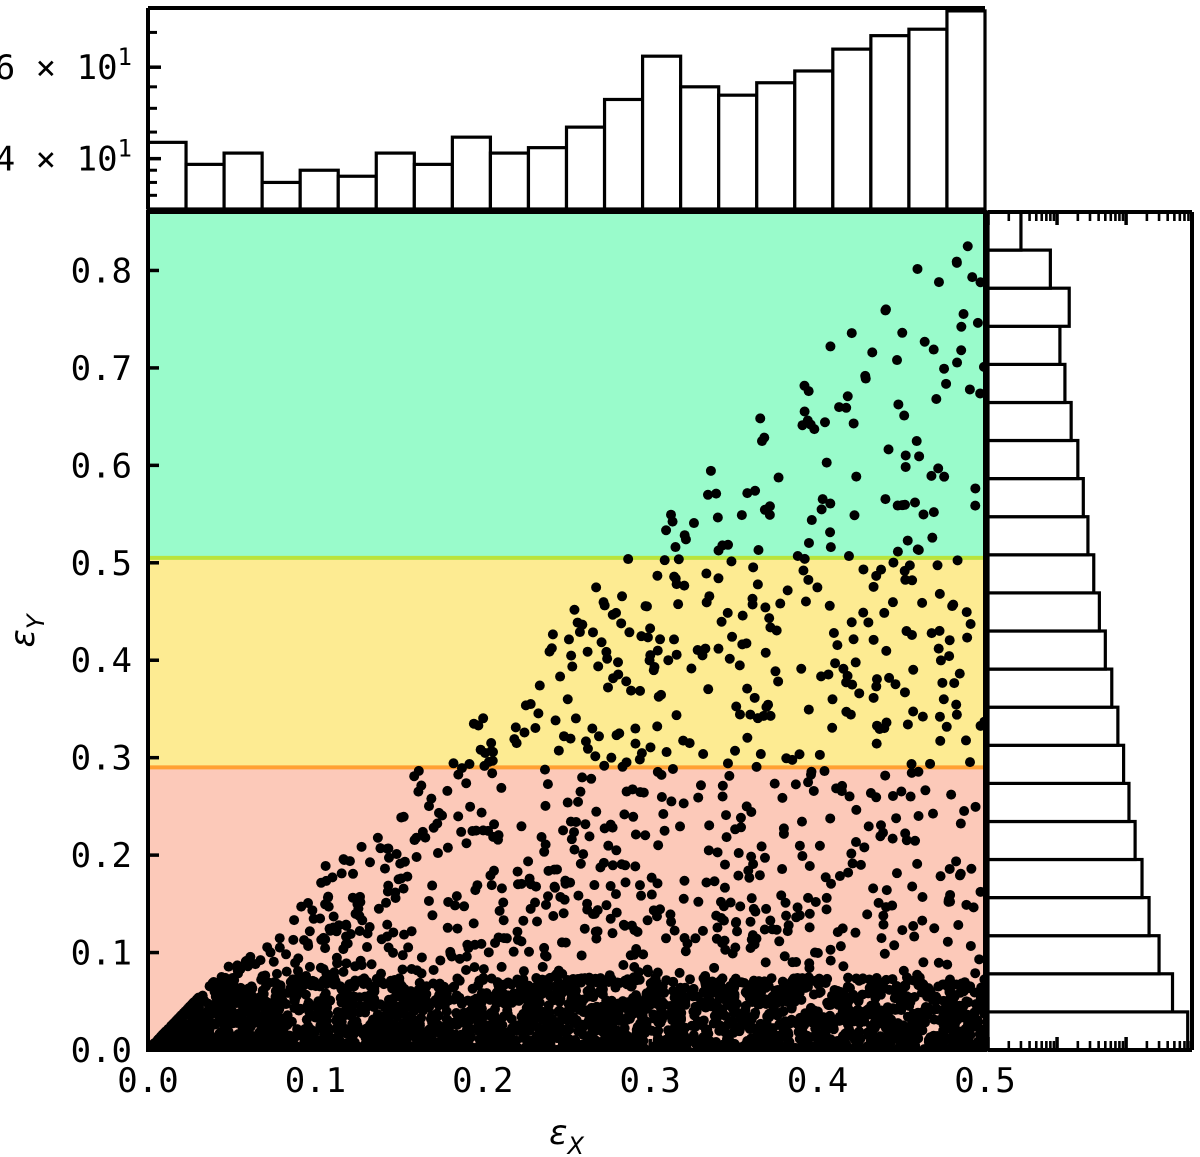 Image resolution: width=1200 pixels, height=1157 pixels. I want to click on top-hist-tick-label: 4 × 10¹, so click(66, 157).